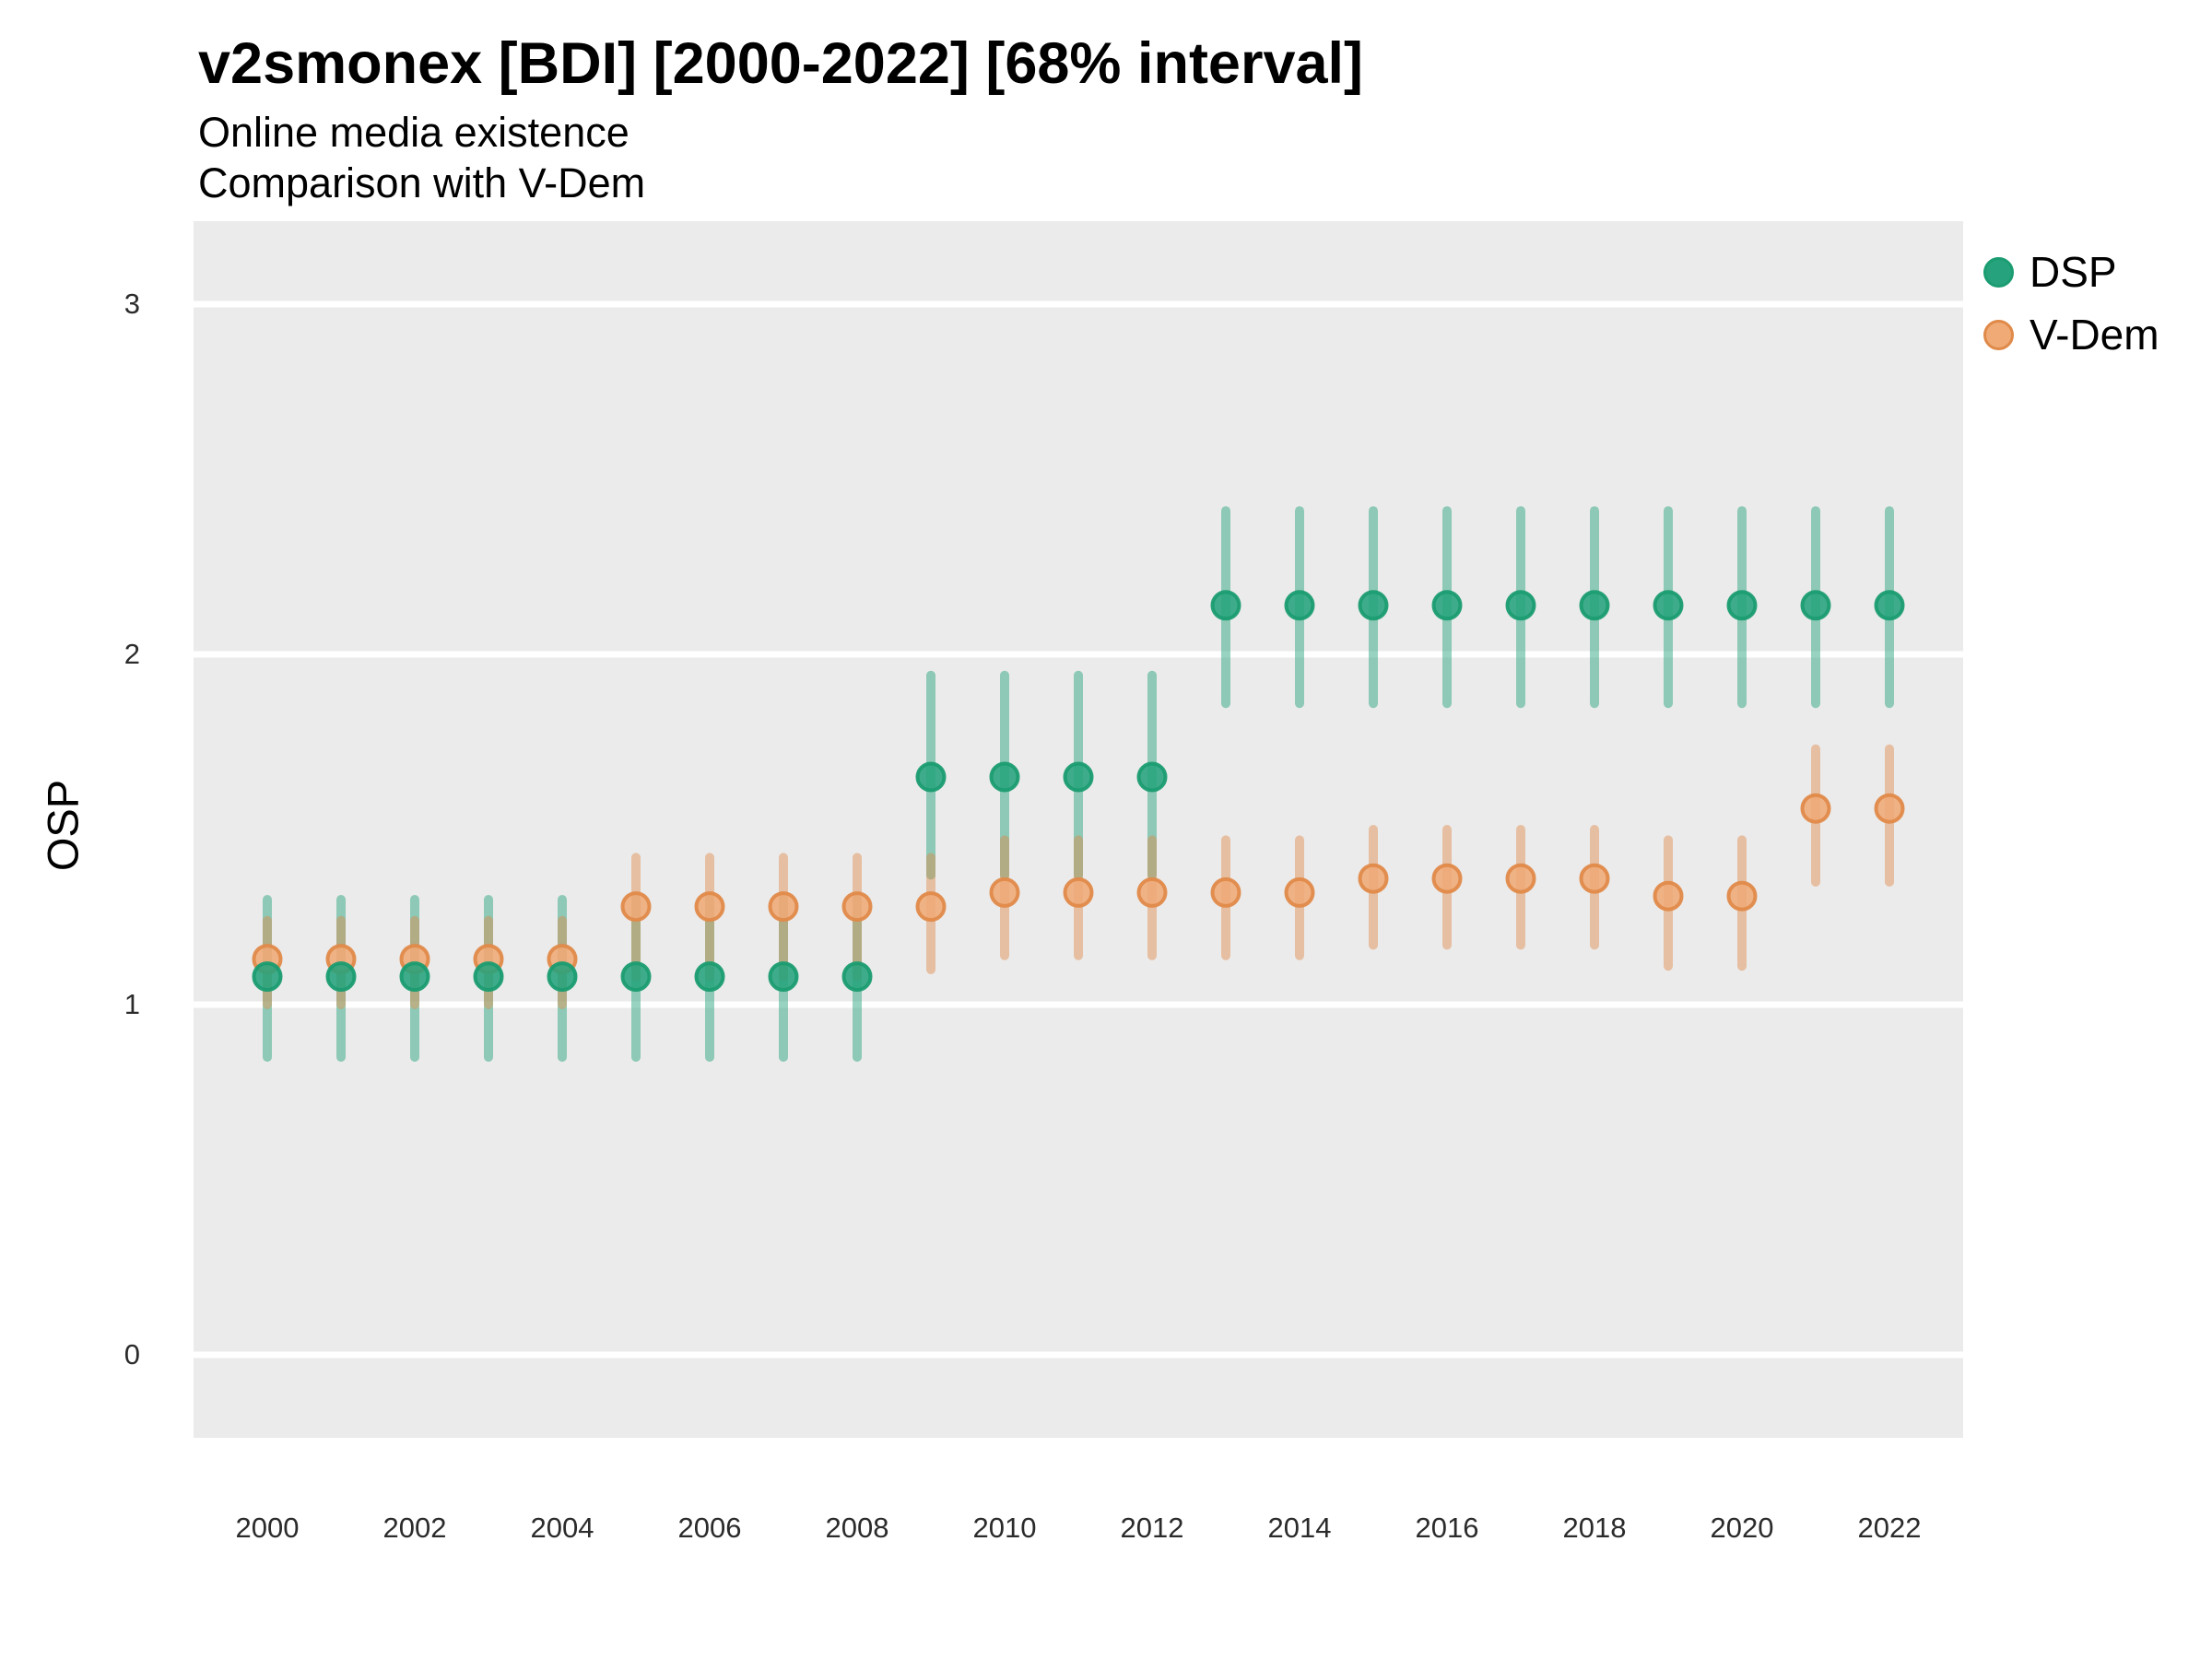 The width and height of the screenshot is (2212, 1659). I want to click on dsp-point-2010, so click(1004, 777).